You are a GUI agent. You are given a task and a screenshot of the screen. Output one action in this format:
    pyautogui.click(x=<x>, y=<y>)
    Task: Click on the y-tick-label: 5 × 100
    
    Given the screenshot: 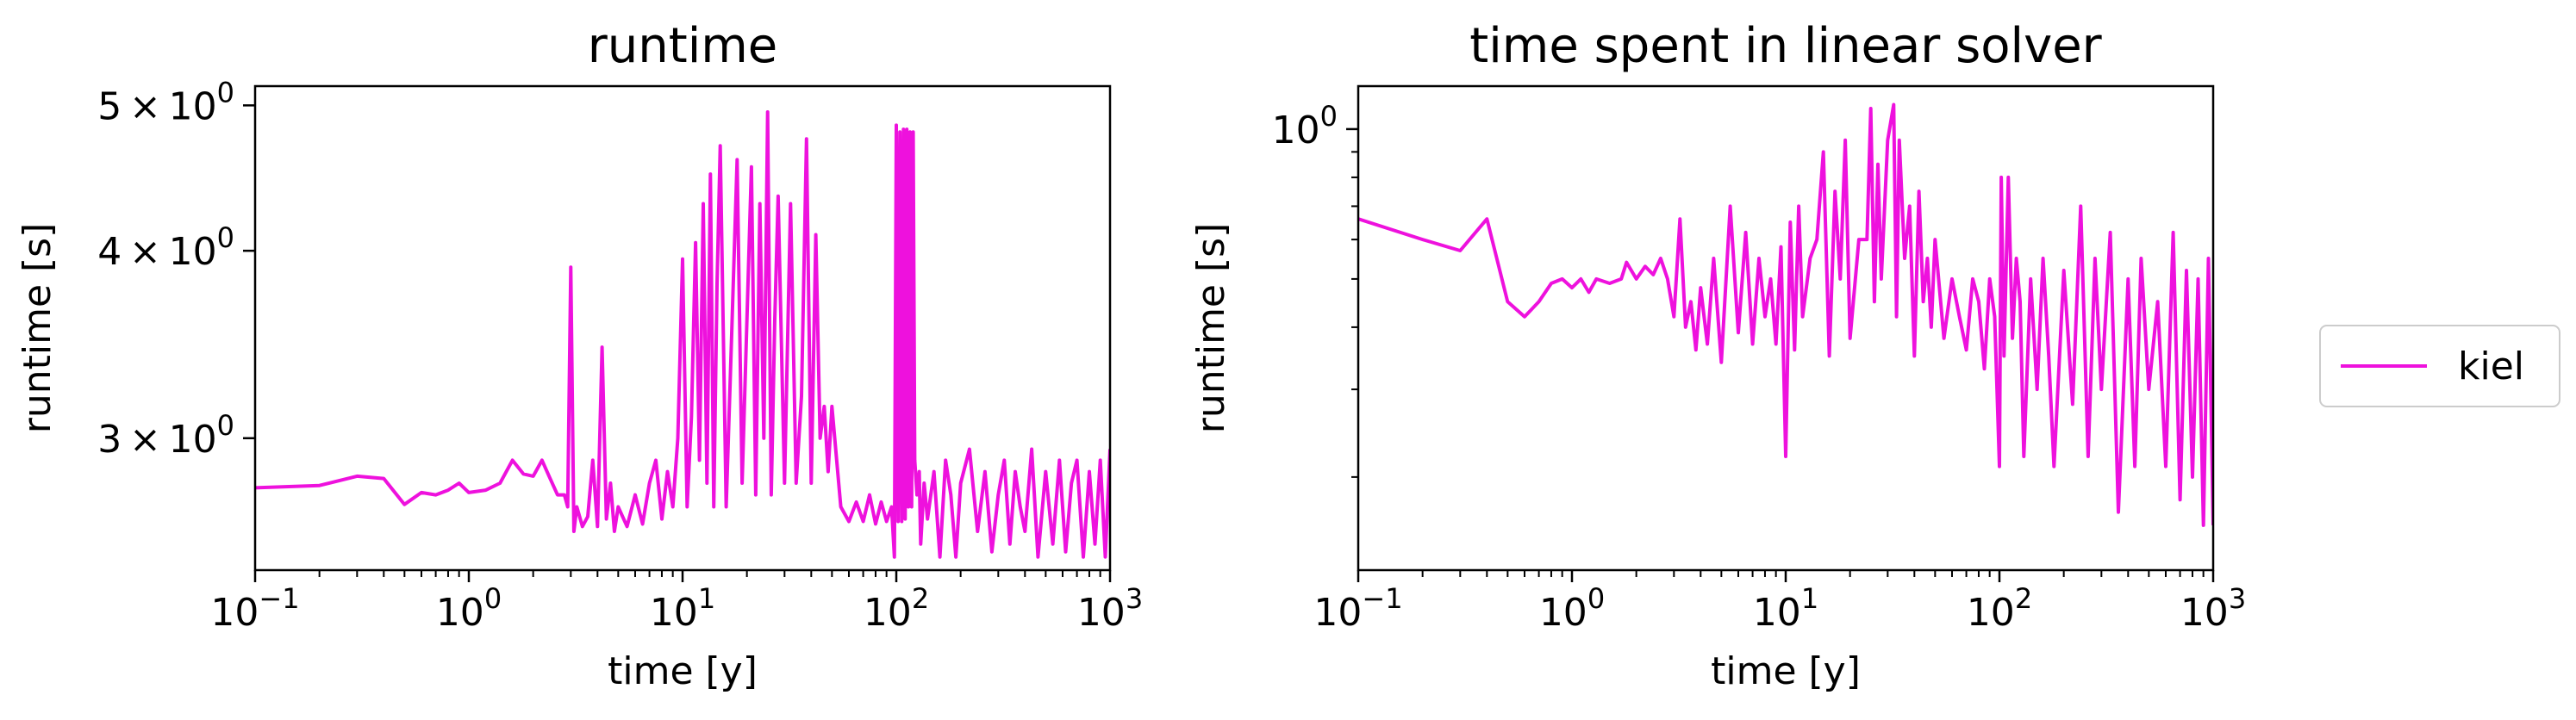 What is the action you would take?
    pyautogui.click(x=165, y=102)
    